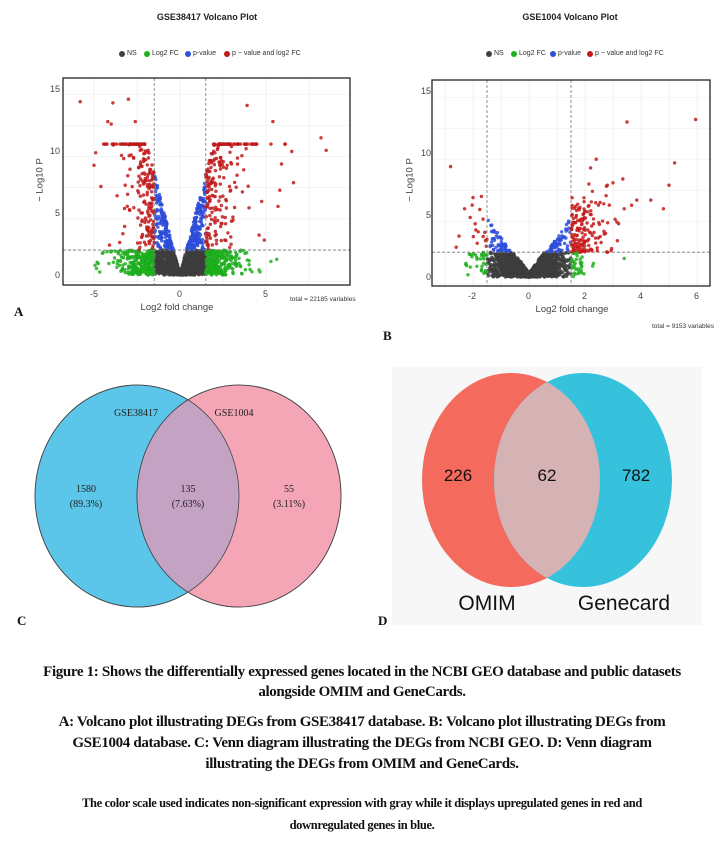  Describe the element at coordinates (266, 53) in the screenshot. I see `legend-label: p − value and log2 FC` at that location.